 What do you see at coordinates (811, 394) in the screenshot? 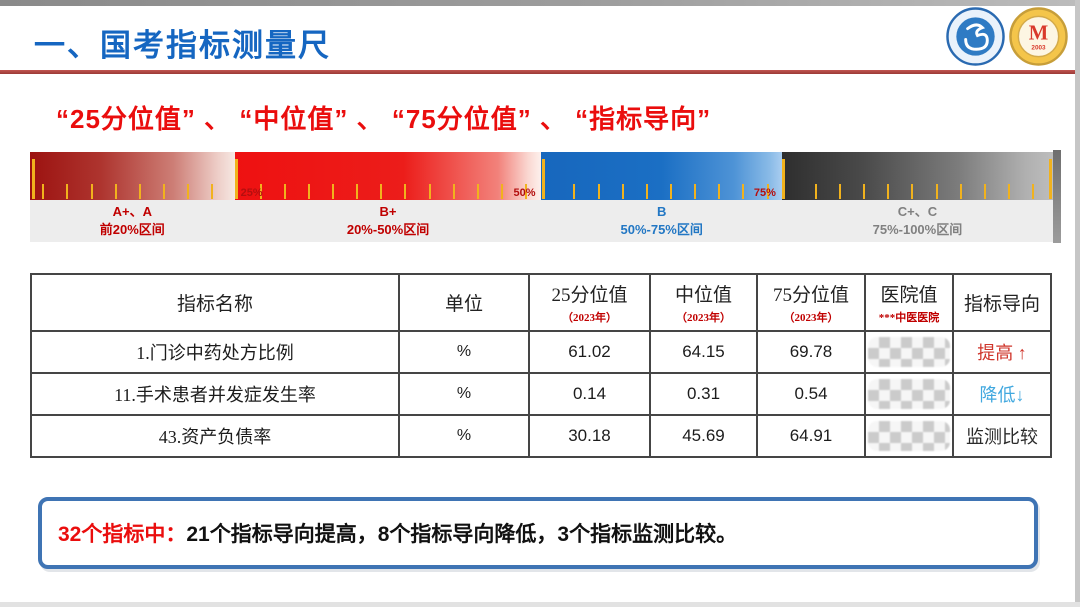
I see `p75-value: 0.54` at bounding box center [811, 394].